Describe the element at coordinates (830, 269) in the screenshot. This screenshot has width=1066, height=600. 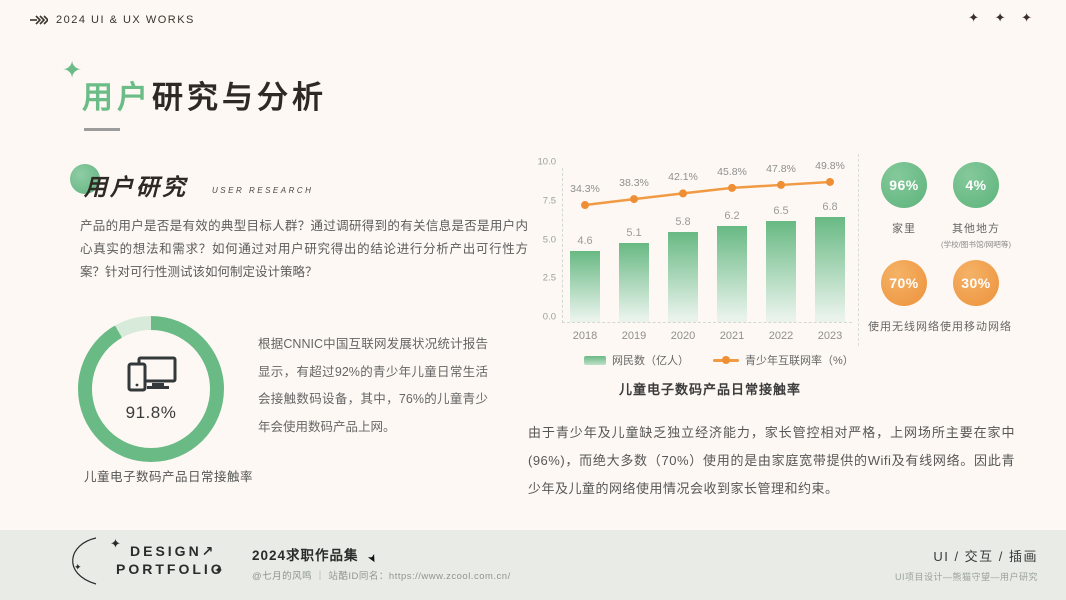
I see `bar-2023` at that location.